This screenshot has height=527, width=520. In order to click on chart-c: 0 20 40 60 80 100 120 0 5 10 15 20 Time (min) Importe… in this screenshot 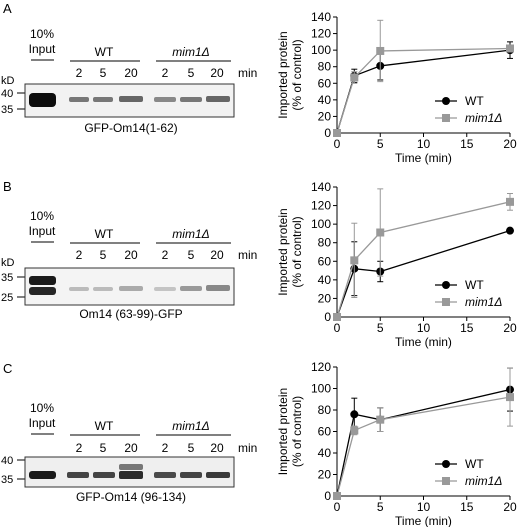, I will do `click(396, 443)`.